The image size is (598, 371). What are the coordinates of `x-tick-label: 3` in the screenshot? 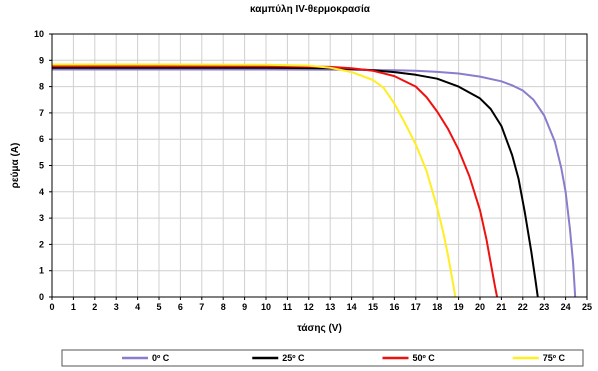 It's located at (116, 307).